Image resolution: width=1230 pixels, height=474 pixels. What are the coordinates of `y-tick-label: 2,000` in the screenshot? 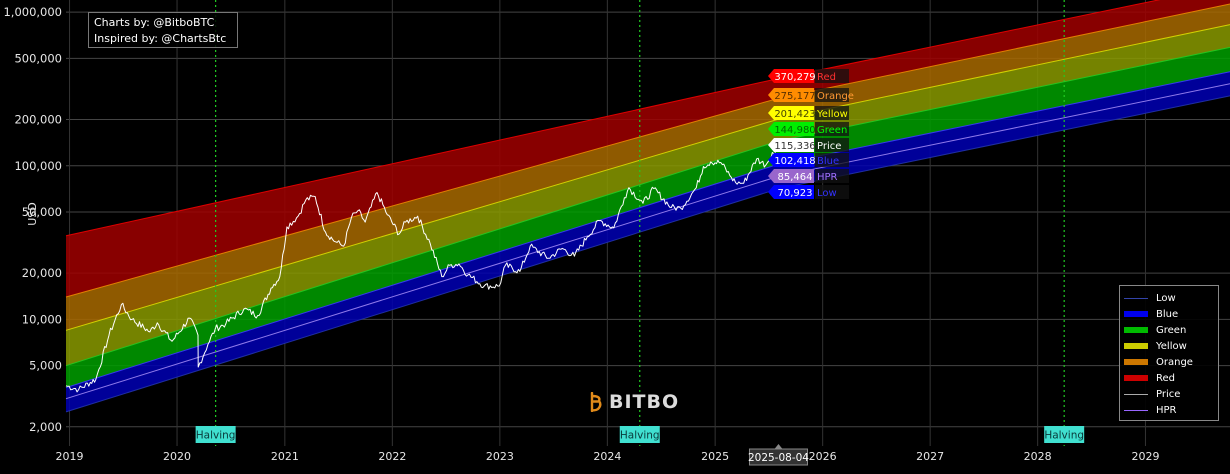 It's located at (45, 427).